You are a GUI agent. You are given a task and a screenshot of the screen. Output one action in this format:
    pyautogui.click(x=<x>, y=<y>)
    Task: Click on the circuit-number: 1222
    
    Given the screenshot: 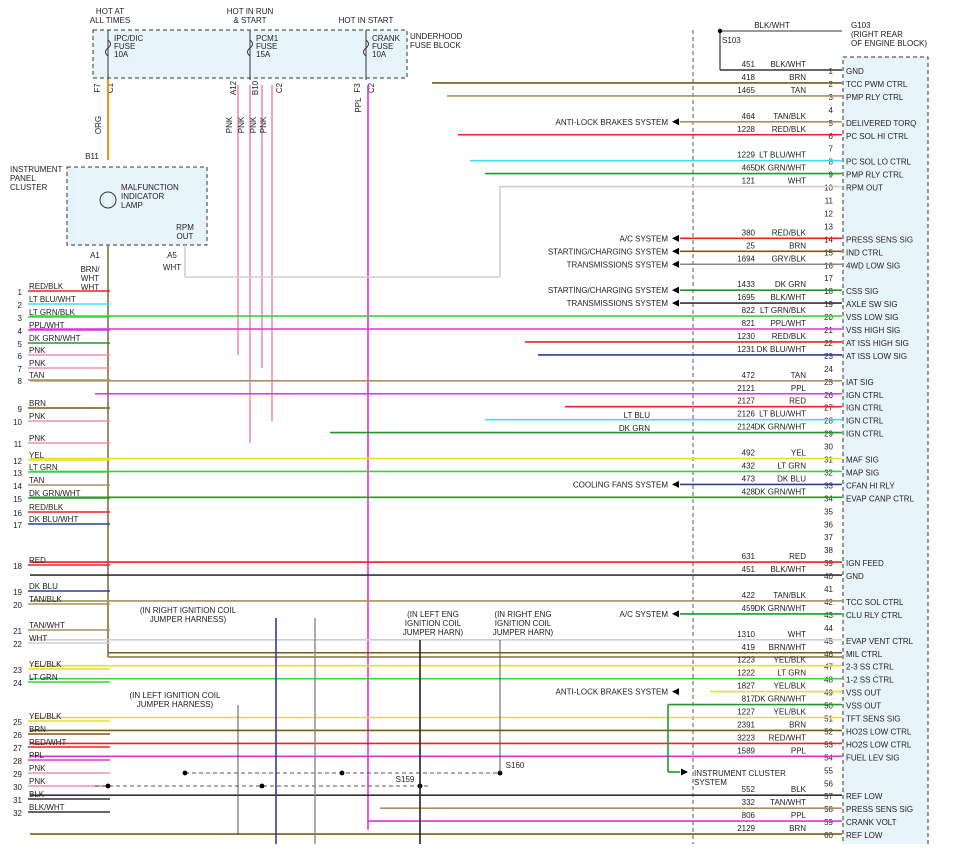 What is the action you would take?
    pyautogui.click(x=746, y=673)
    